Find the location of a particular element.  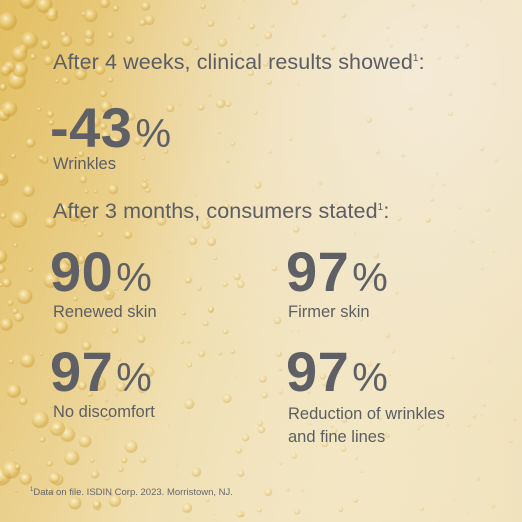

no-discomfort-stat-percent: % is located at coordinates (134, 378).